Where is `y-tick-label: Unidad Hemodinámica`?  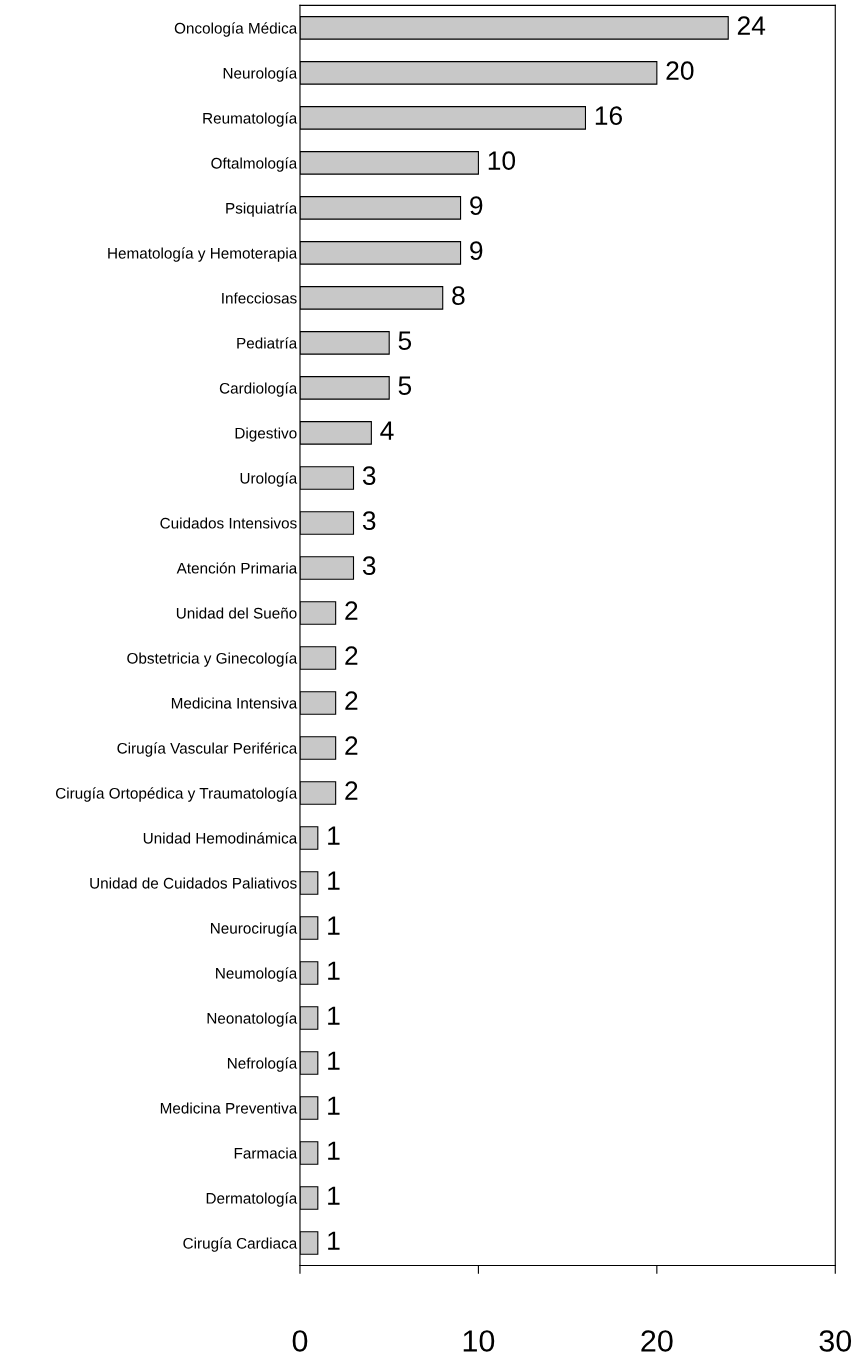 y-tick-label: Unidad Hemodinámica is located at coordinates (220, 838).